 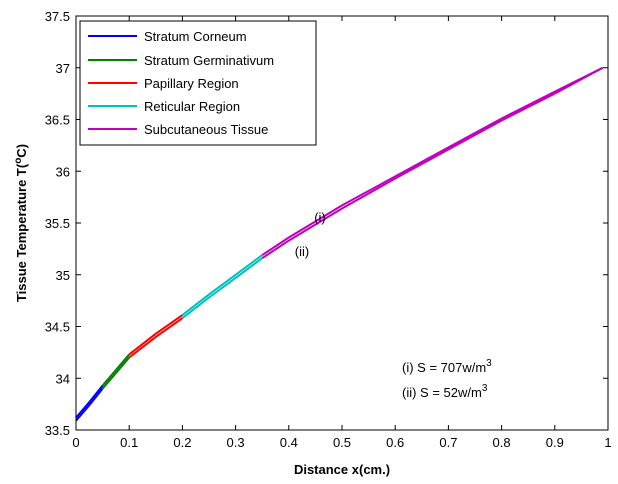 What do you see at coordinates (57, 223) in the screenshot?
I see `y-tick-label: 35.5` at bounding box center [57, 223].